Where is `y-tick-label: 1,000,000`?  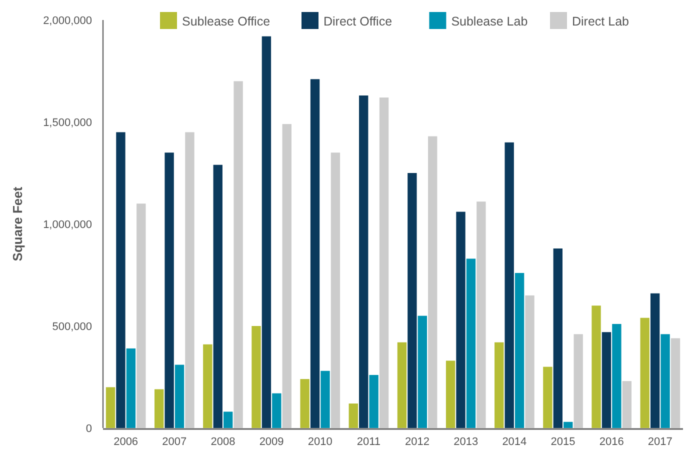 y-tick-label: 1,000,000 is located at coordinates (67, 224).